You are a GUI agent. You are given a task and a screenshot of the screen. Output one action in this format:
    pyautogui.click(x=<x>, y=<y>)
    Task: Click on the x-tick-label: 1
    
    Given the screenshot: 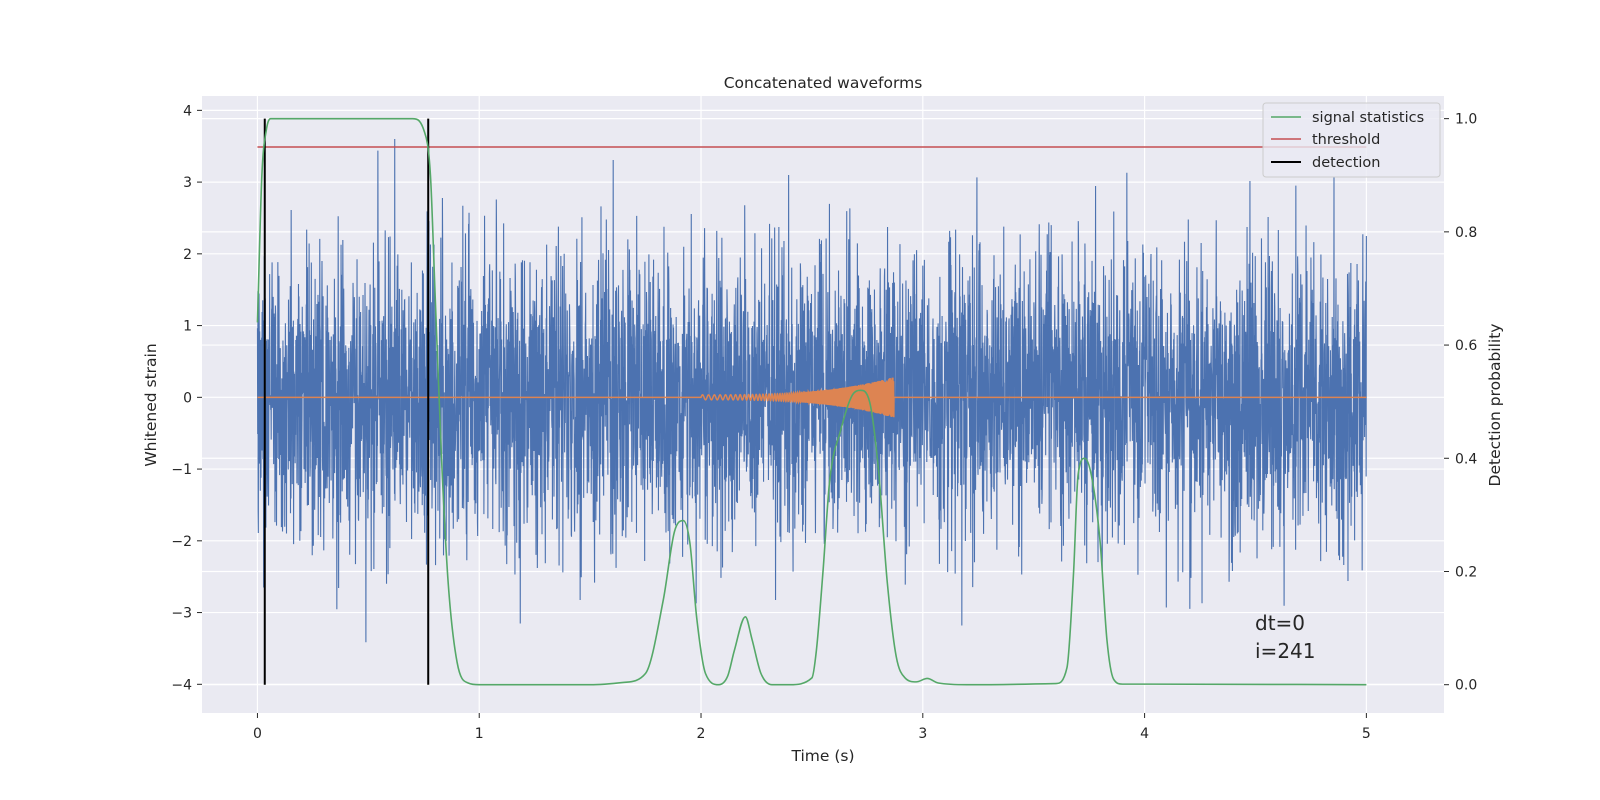 What is the action you would take?
    pyautogui.click(x=479, y=734)
    